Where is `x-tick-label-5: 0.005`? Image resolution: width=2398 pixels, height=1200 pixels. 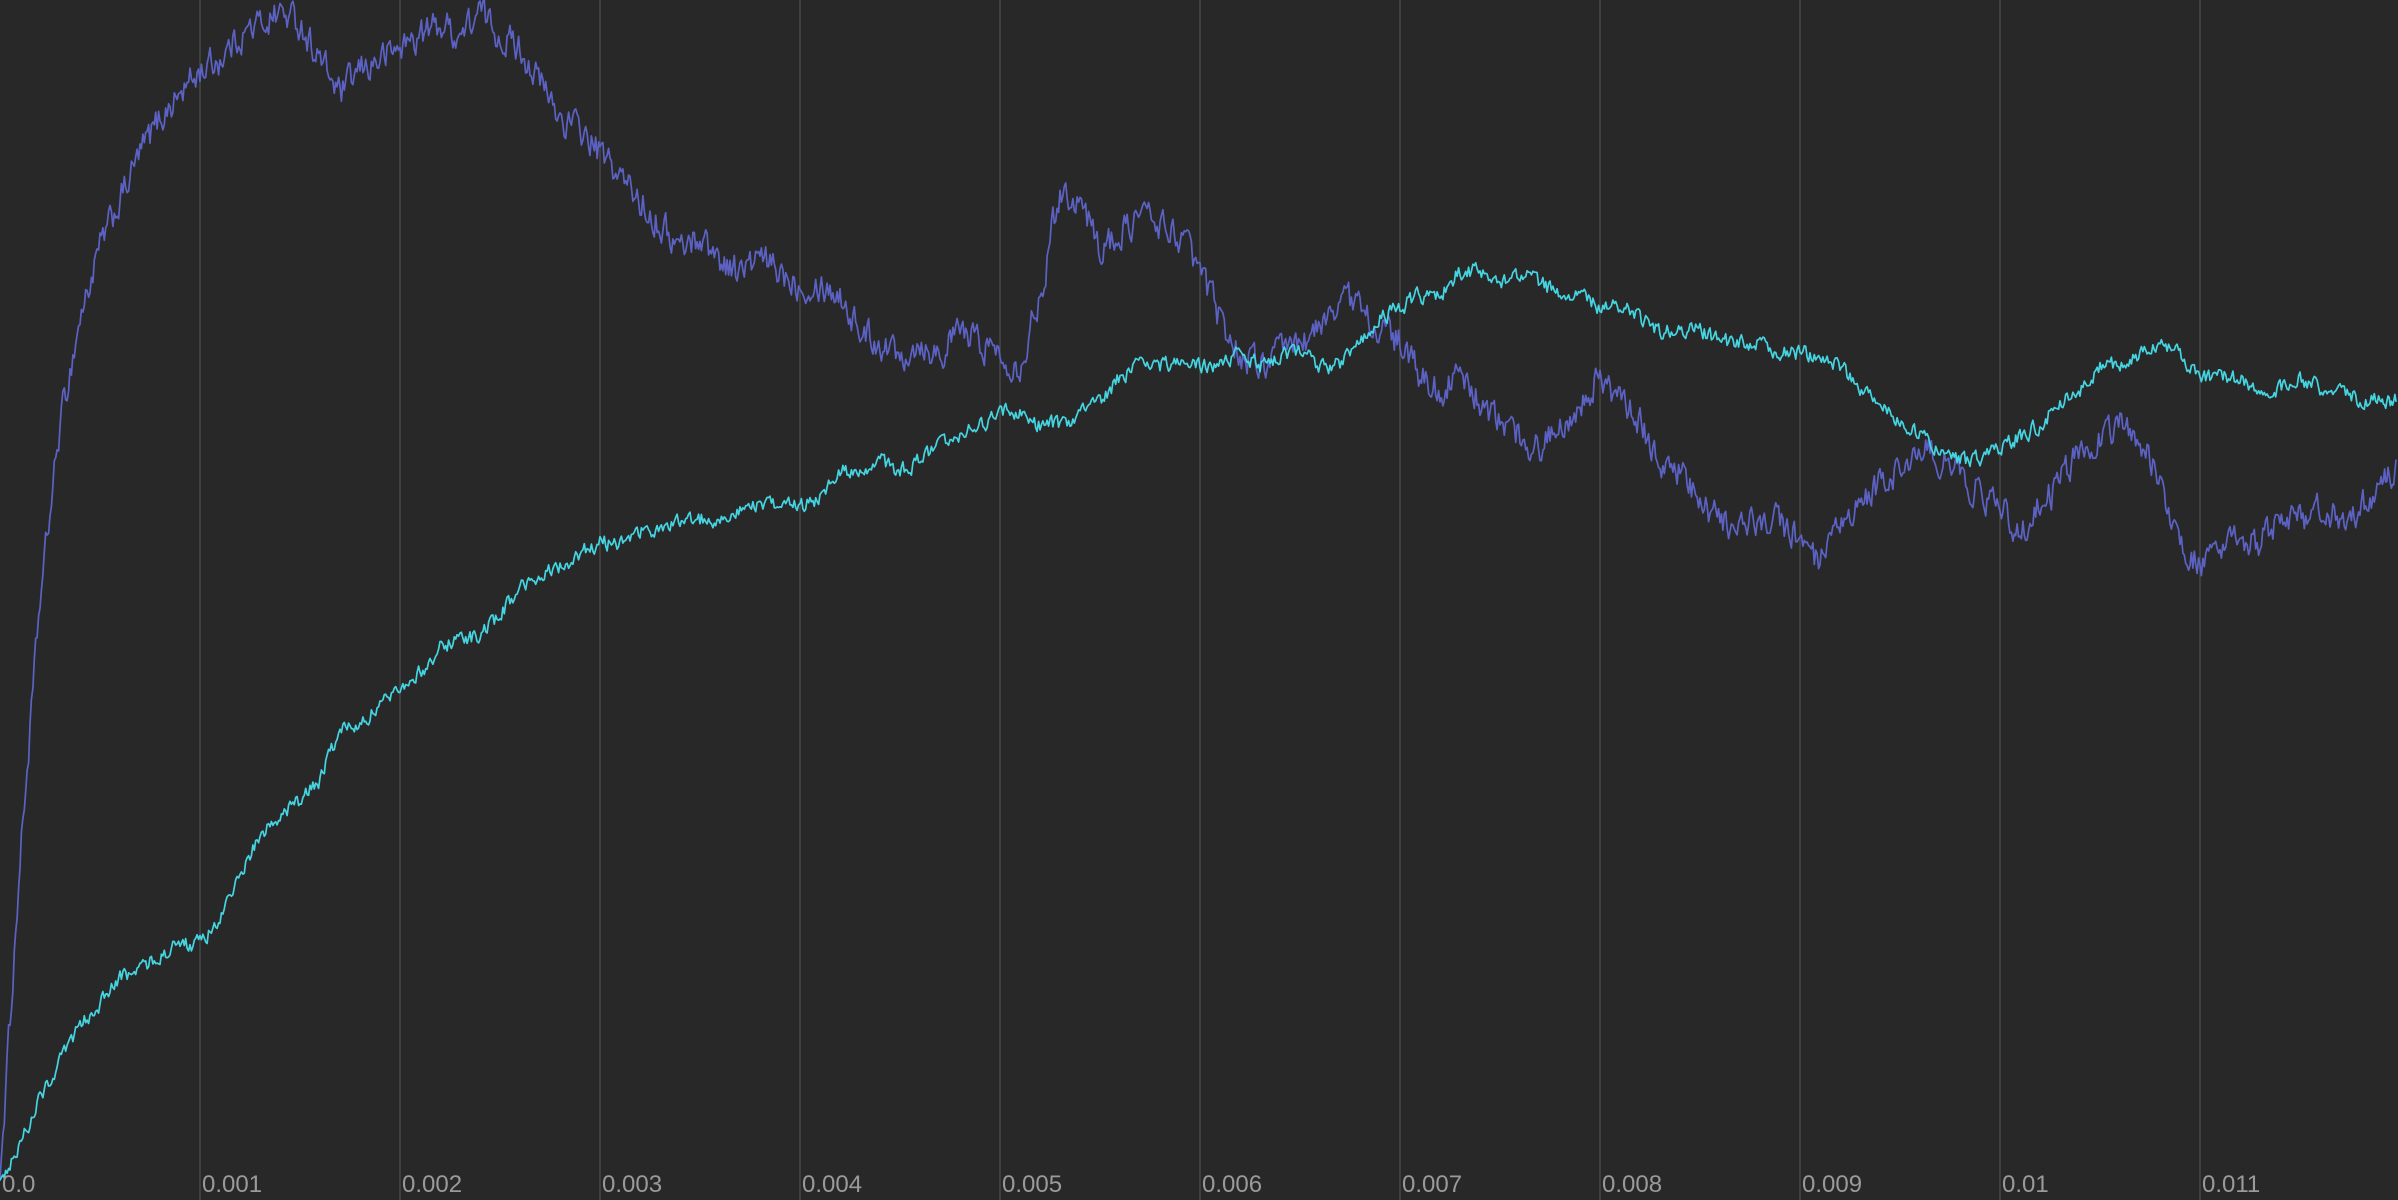 x-tick-label-5: 0.005 is located at coordinates (1032, 1184).